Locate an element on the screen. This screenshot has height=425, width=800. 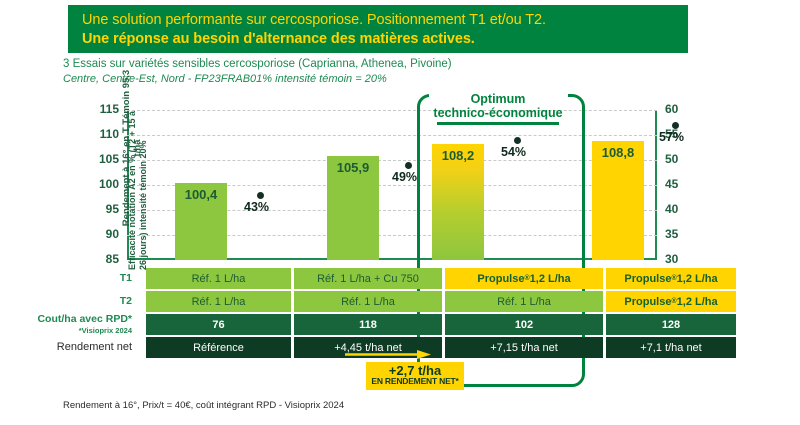
table-row-label-text: Rendement net is located at coordinates (94, 347).